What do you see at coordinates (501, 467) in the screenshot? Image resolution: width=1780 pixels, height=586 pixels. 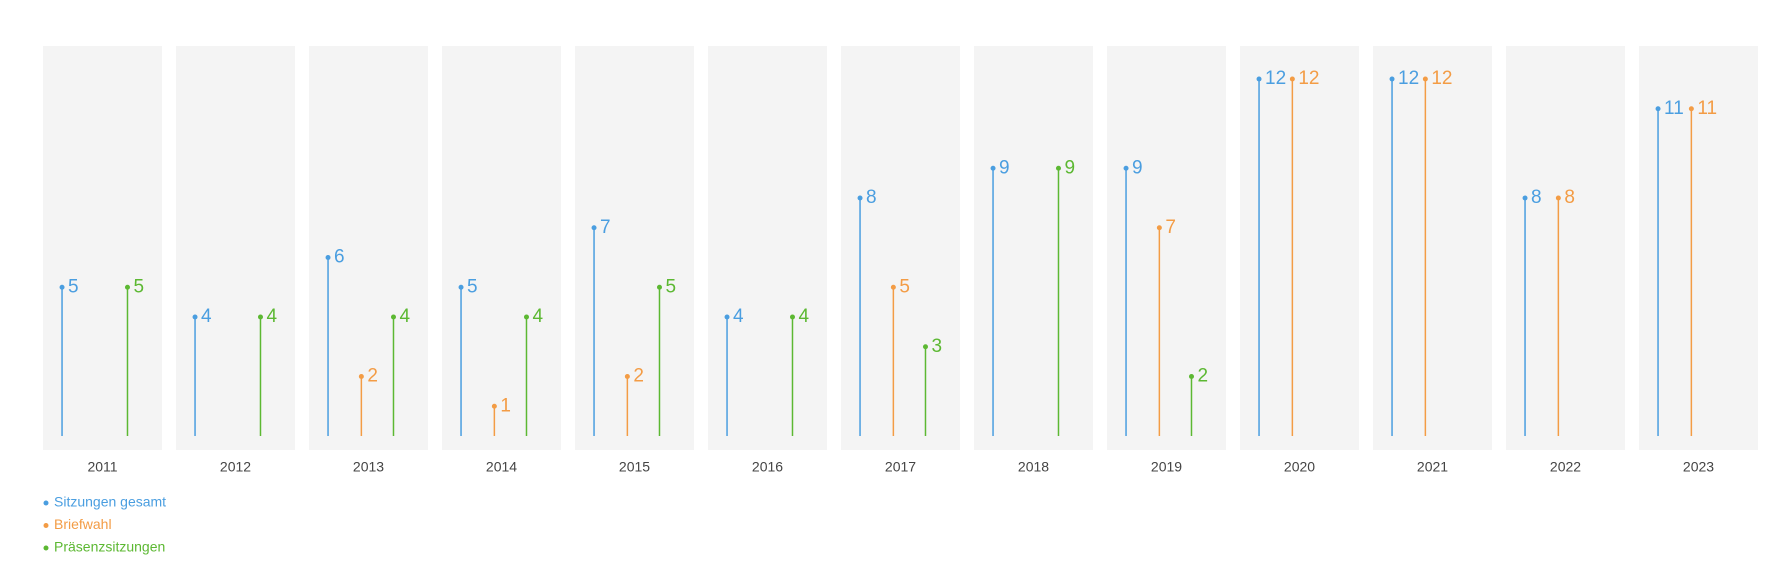 I see `x-tick-label: 2014` at bounding box center [501, 467].